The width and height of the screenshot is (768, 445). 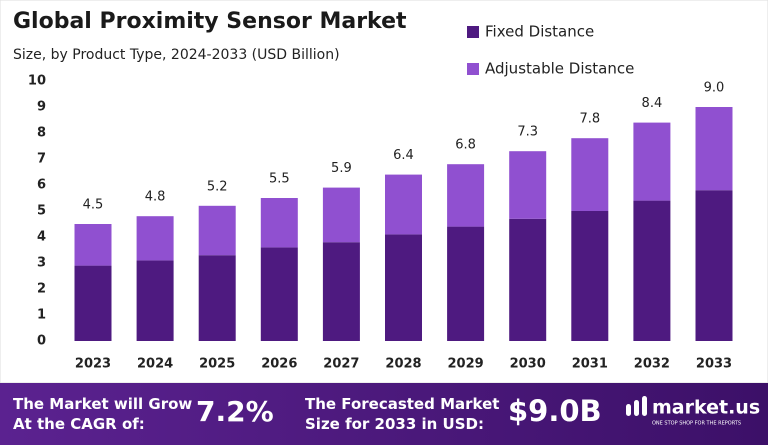 I want to click on y-tick-label: 9, so click(x=41, y=107).